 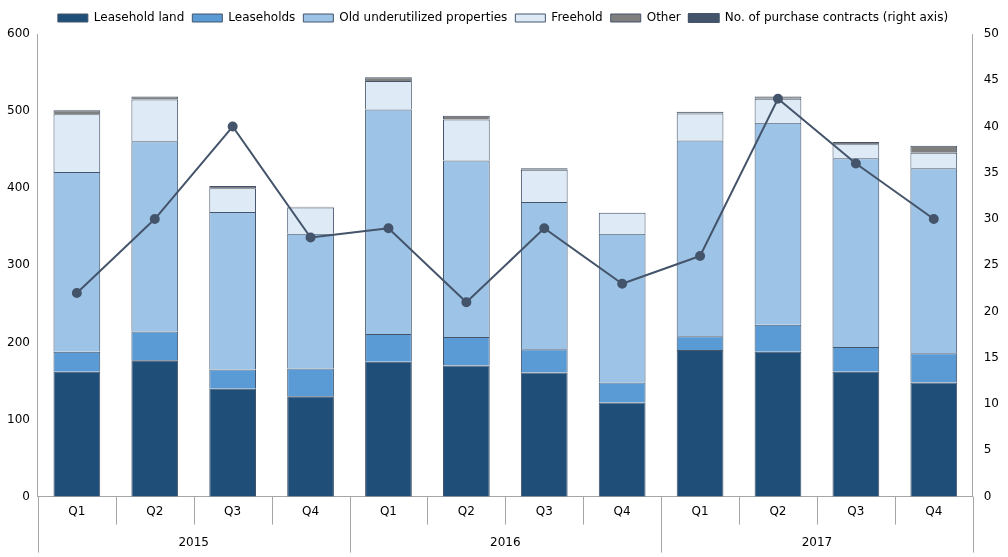 I want to click on y-tick-label: 300, so click(x=18, y=264).